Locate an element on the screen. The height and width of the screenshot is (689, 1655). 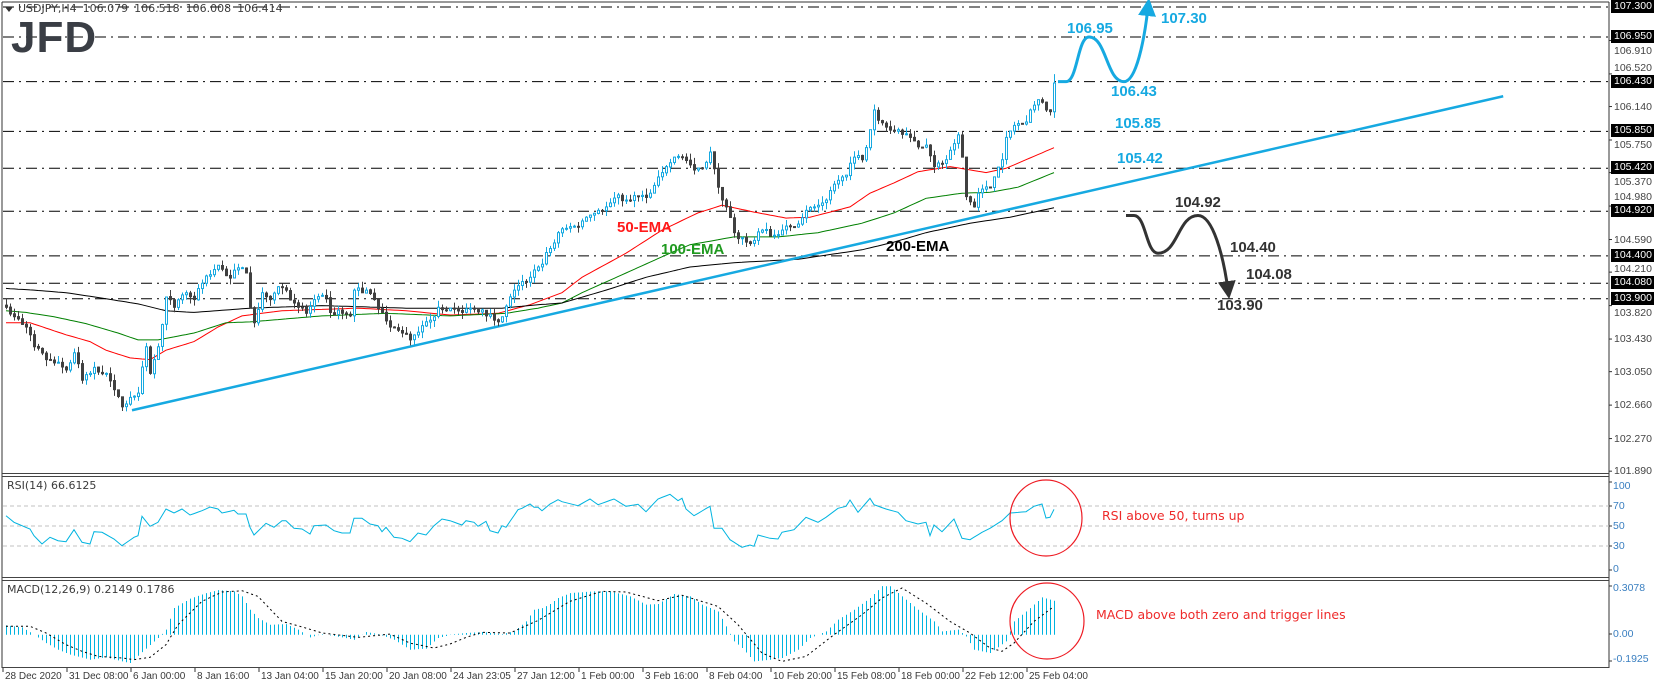
time-axis-label: 25 Feb 04:00 is located at coordinates (1058, 676).